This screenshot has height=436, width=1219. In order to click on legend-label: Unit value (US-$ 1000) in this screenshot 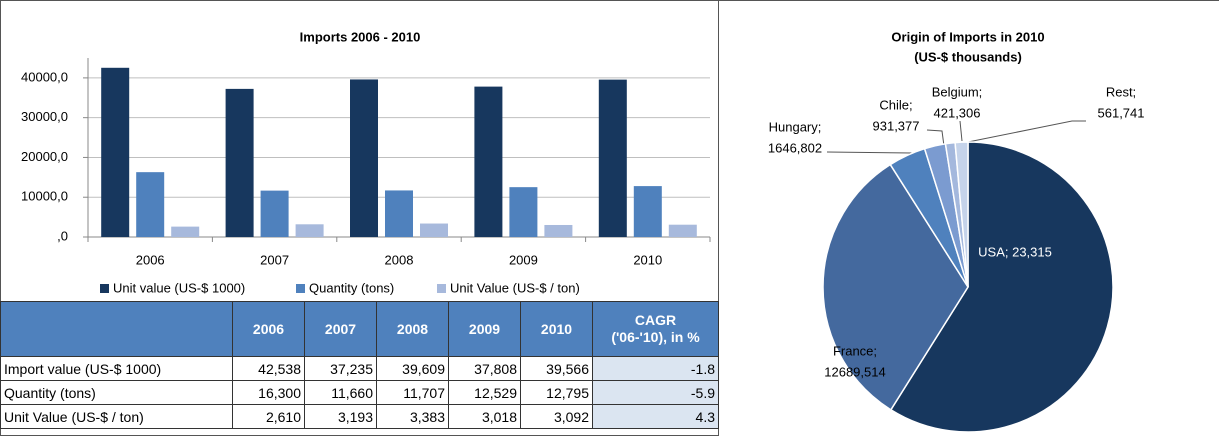, I will do `click(179, 287)`.